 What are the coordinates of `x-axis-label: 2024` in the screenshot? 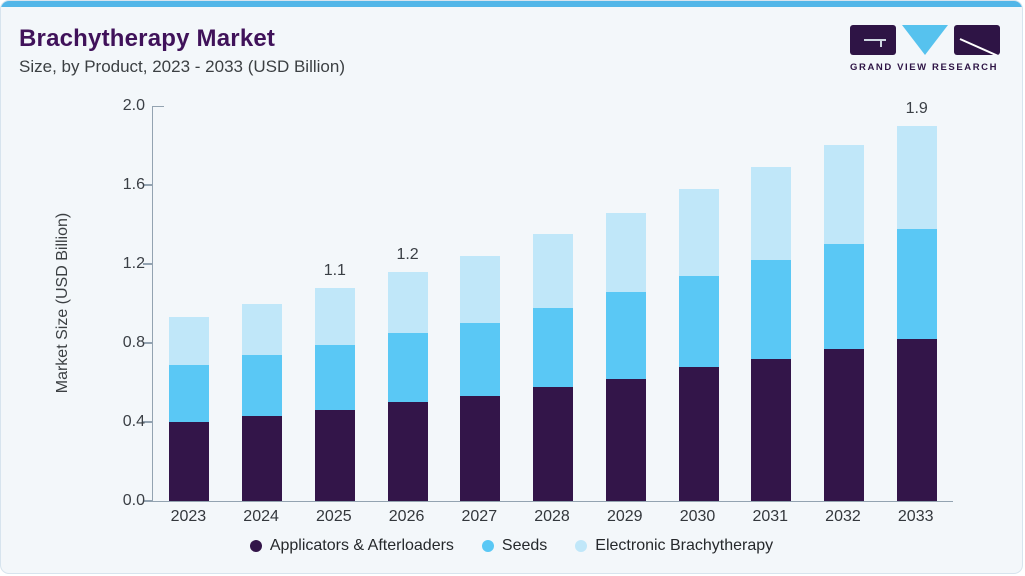 It's located at (261, 516).